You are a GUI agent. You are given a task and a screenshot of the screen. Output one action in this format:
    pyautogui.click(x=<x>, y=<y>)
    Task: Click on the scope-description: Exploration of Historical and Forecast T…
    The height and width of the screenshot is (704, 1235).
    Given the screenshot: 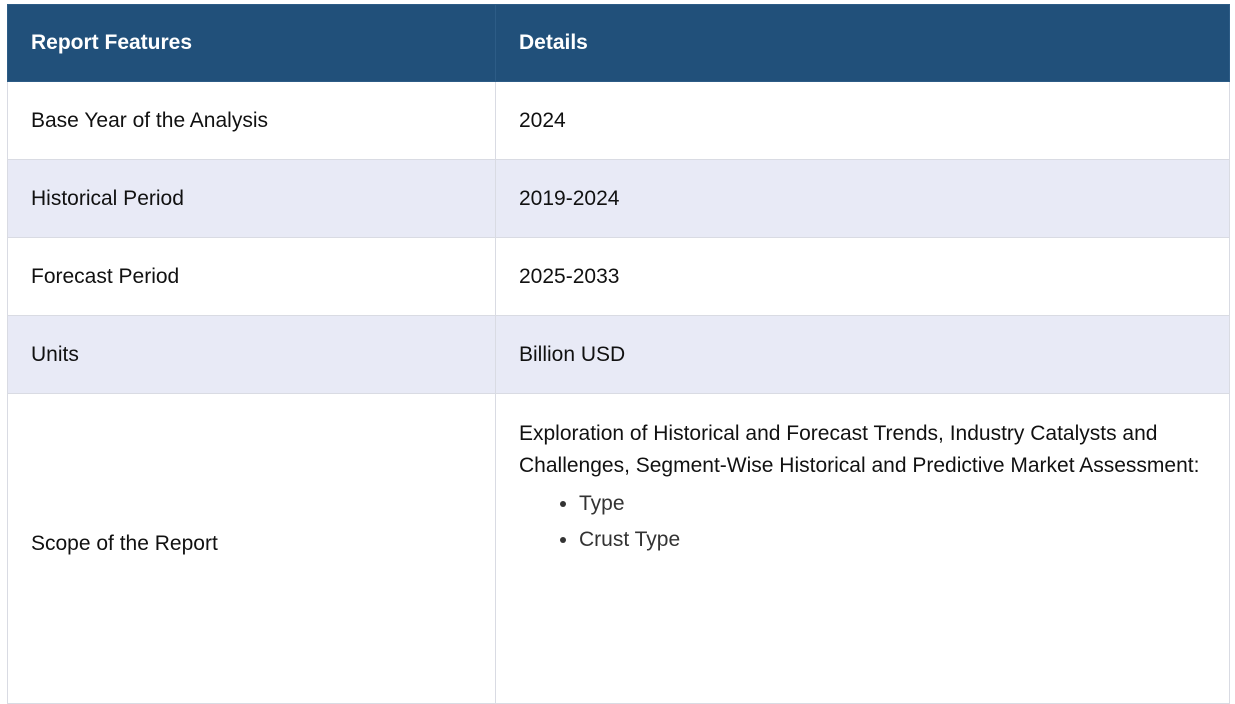 What is the action you would take?
    pyautogui.click(x=859, y=449)
    